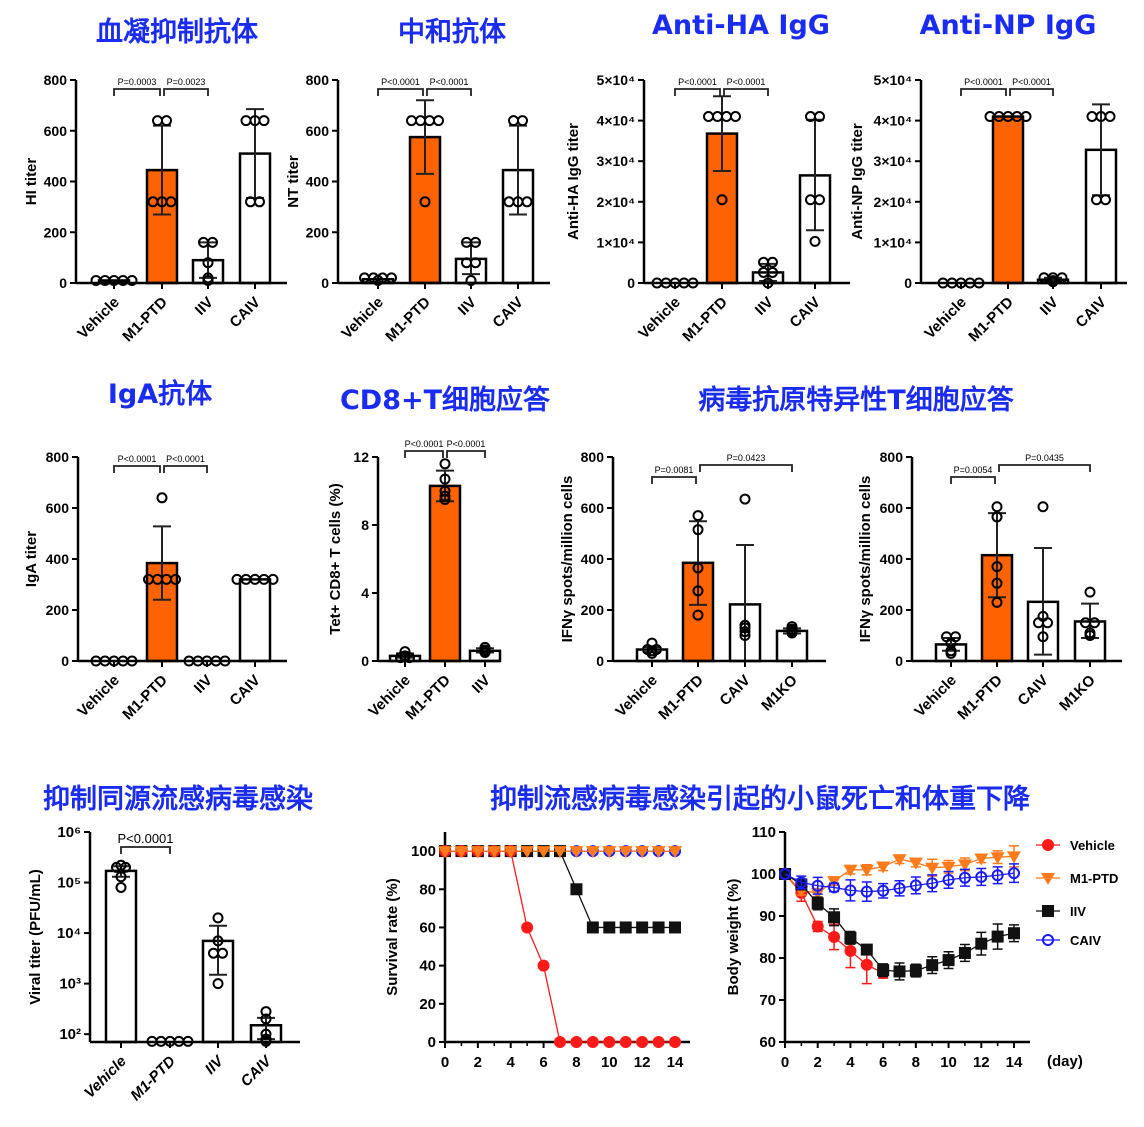 This screenshot has height=1127, width=1144. I want to click on legend-item-vehicle: Vehicle, so click(1075, 845).